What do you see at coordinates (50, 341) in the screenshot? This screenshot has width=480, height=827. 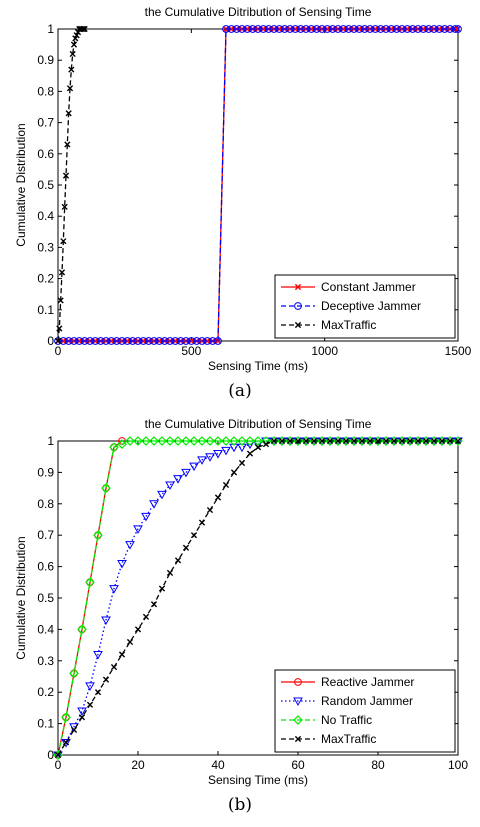 I see `y-tick-label: 0` at bounding box center [50, 341].